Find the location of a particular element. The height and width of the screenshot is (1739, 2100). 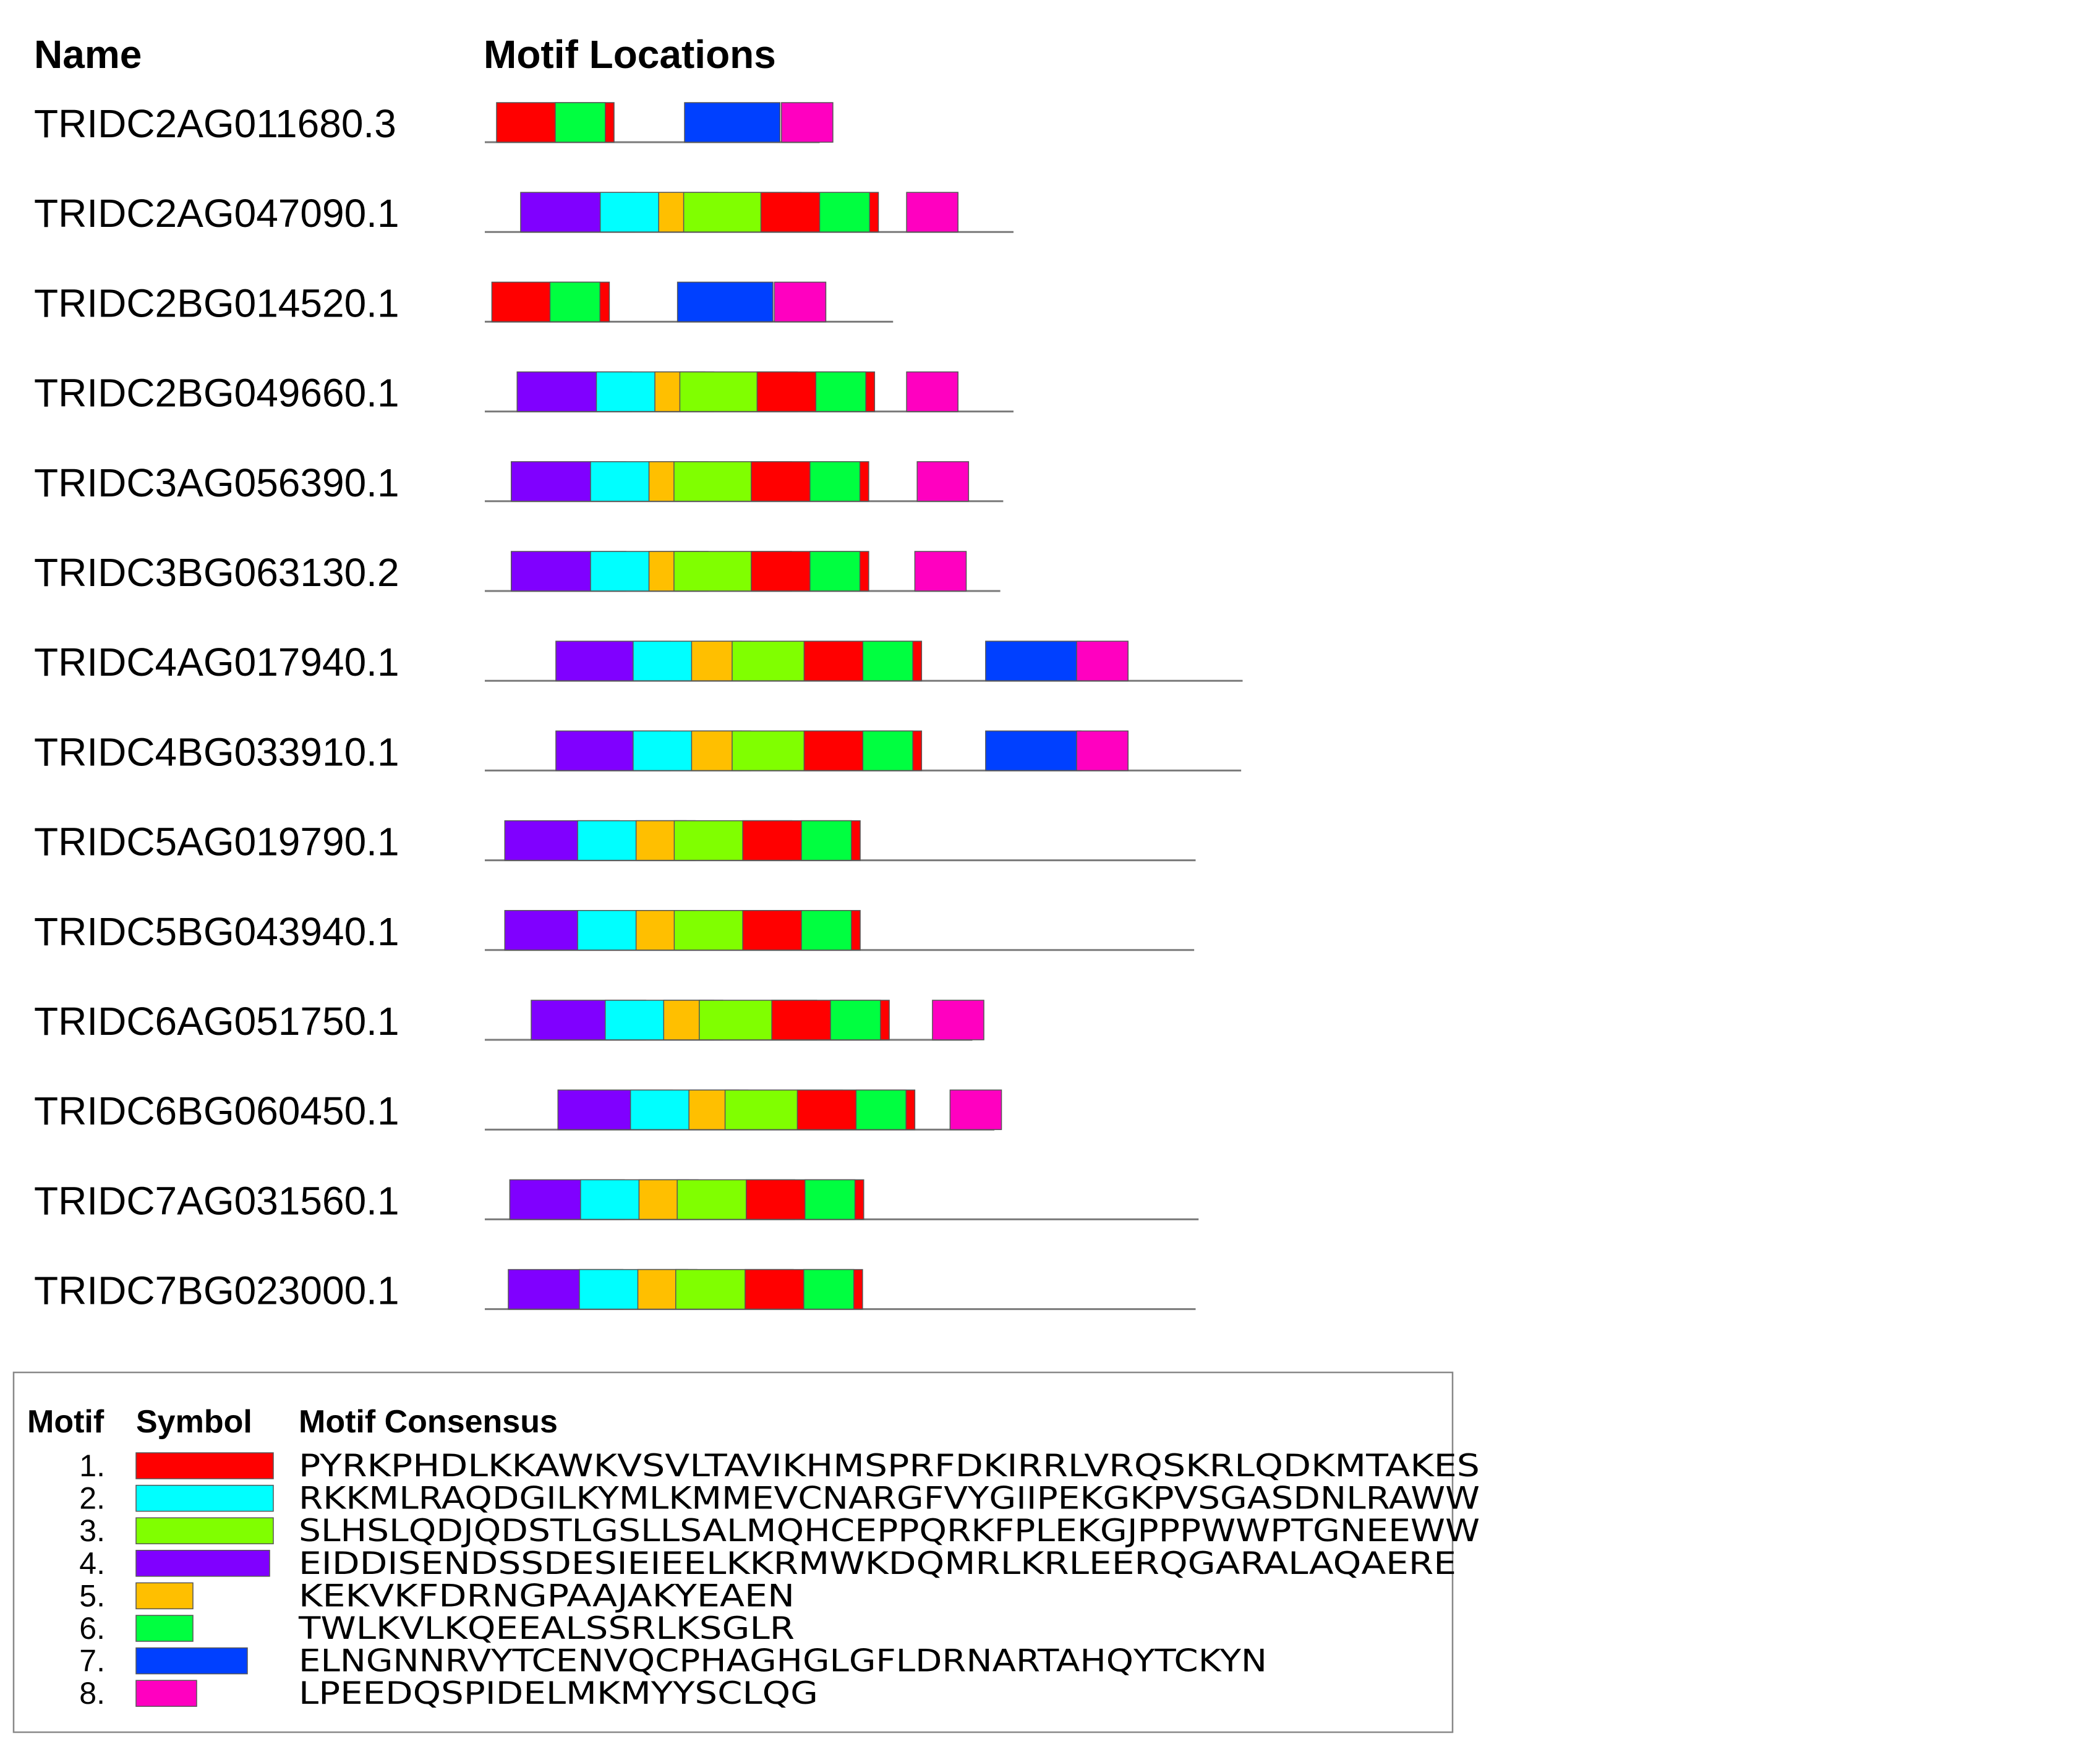

sequence-name: TRIDC2BG014520.1 is located at coordinates (216, 303).